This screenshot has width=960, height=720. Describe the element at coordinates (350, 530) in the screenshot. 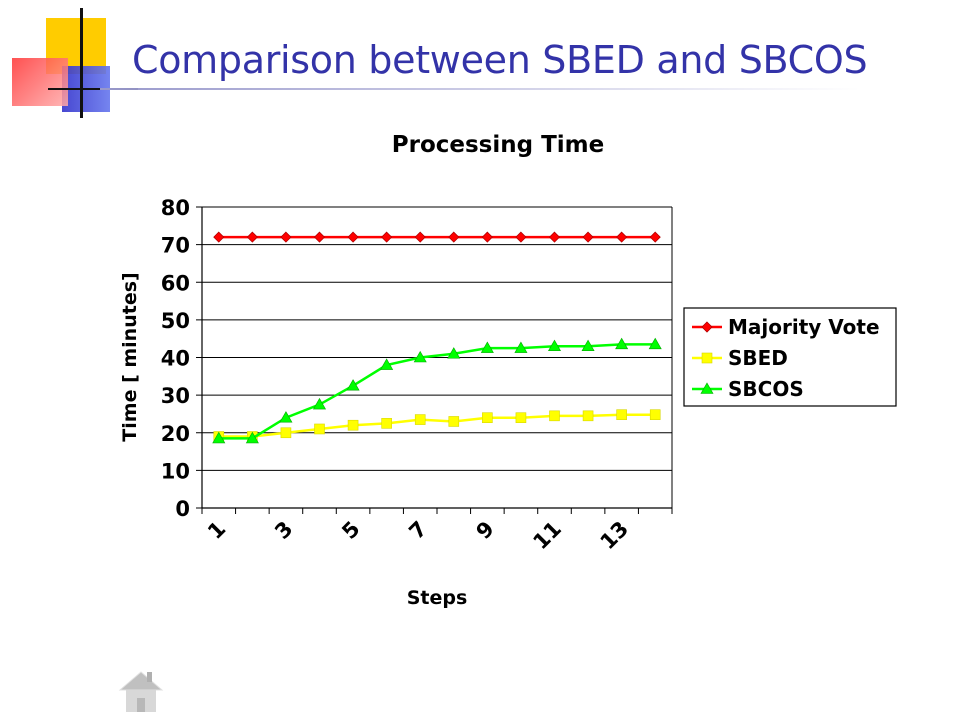

I see `x-tick-label: 5` at that location.